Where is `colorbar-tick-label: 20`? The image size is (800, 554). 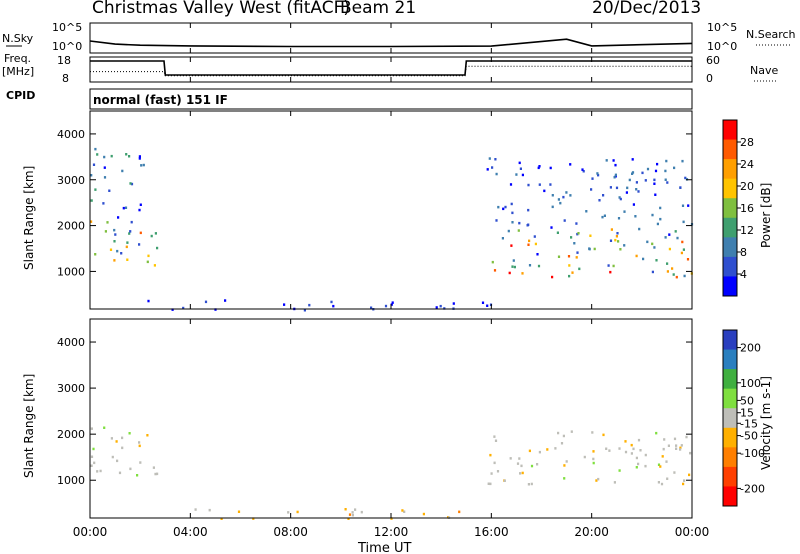
colorbar-tick-label: 20 is located at coordinates (747, 186).